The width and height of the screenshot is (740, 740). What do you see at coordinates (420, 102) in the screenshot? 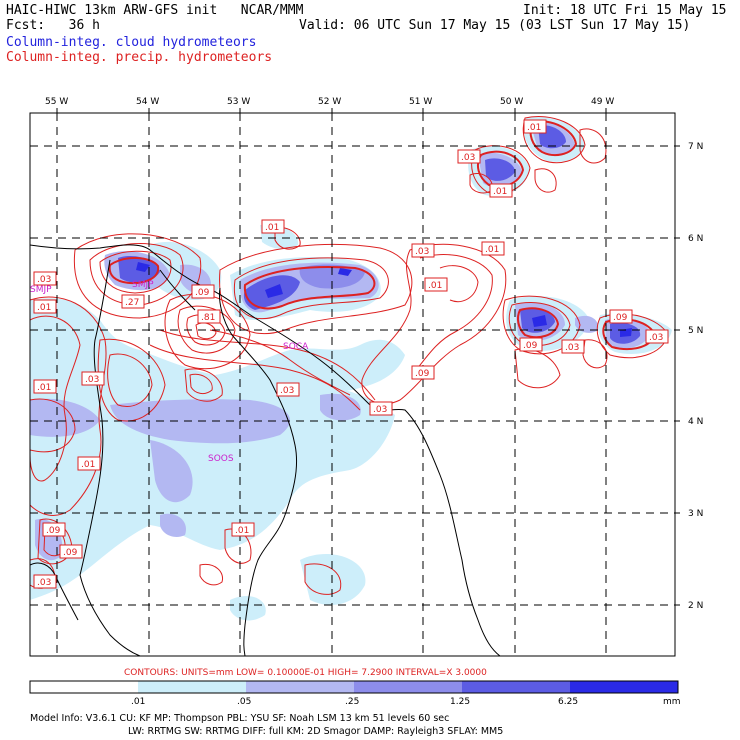
I see `lon-label: 51 W` at bounding box center [420, 102].